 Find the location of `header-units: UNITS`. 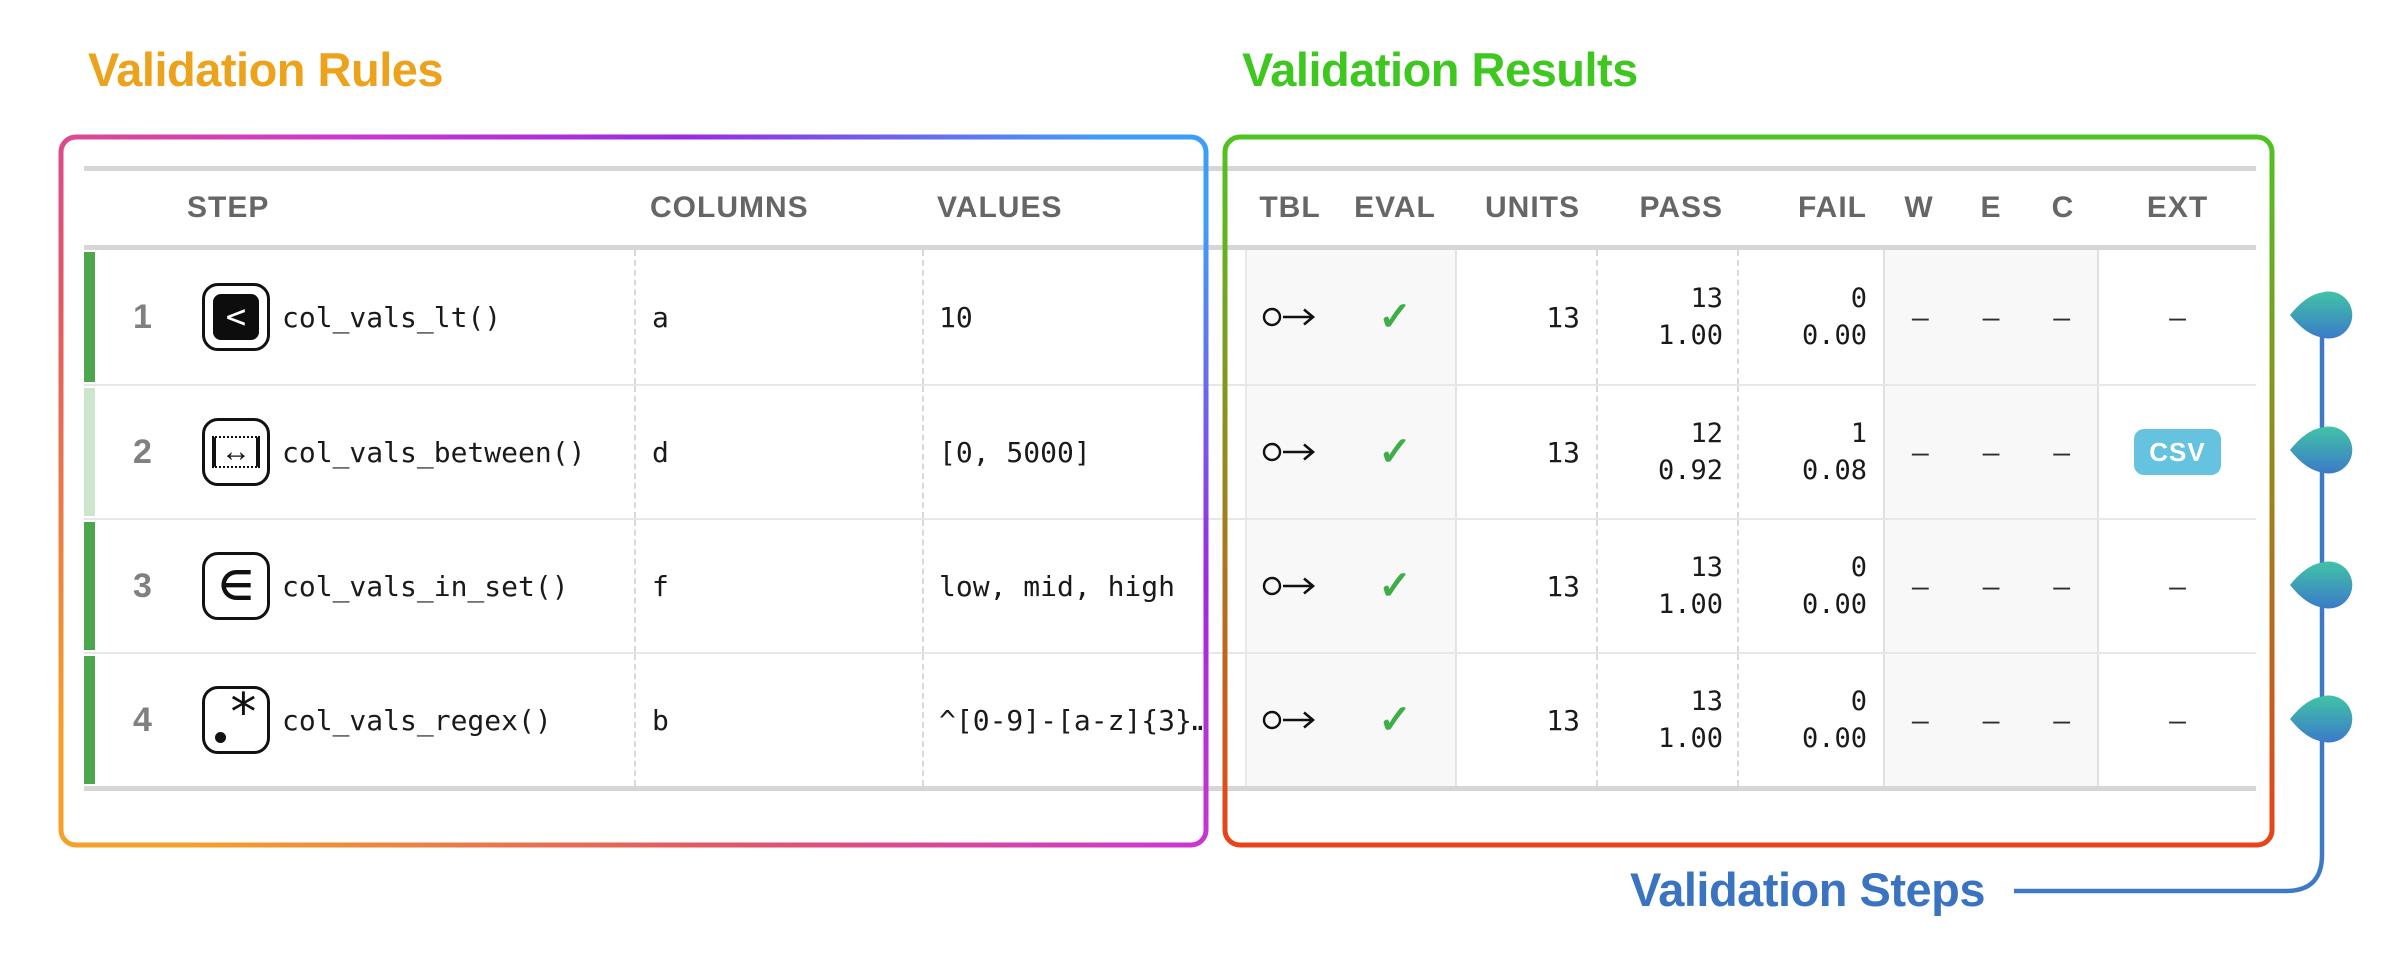

header-units: UNITS is located at coordinates (1532, 207).